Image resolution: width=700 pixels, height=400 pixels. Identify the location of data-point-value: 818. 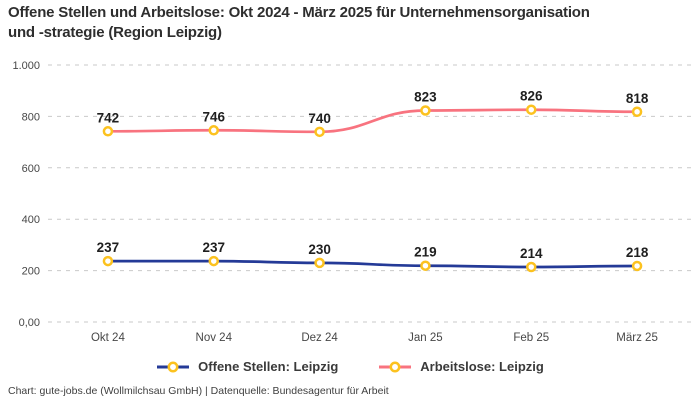
(637, 98).